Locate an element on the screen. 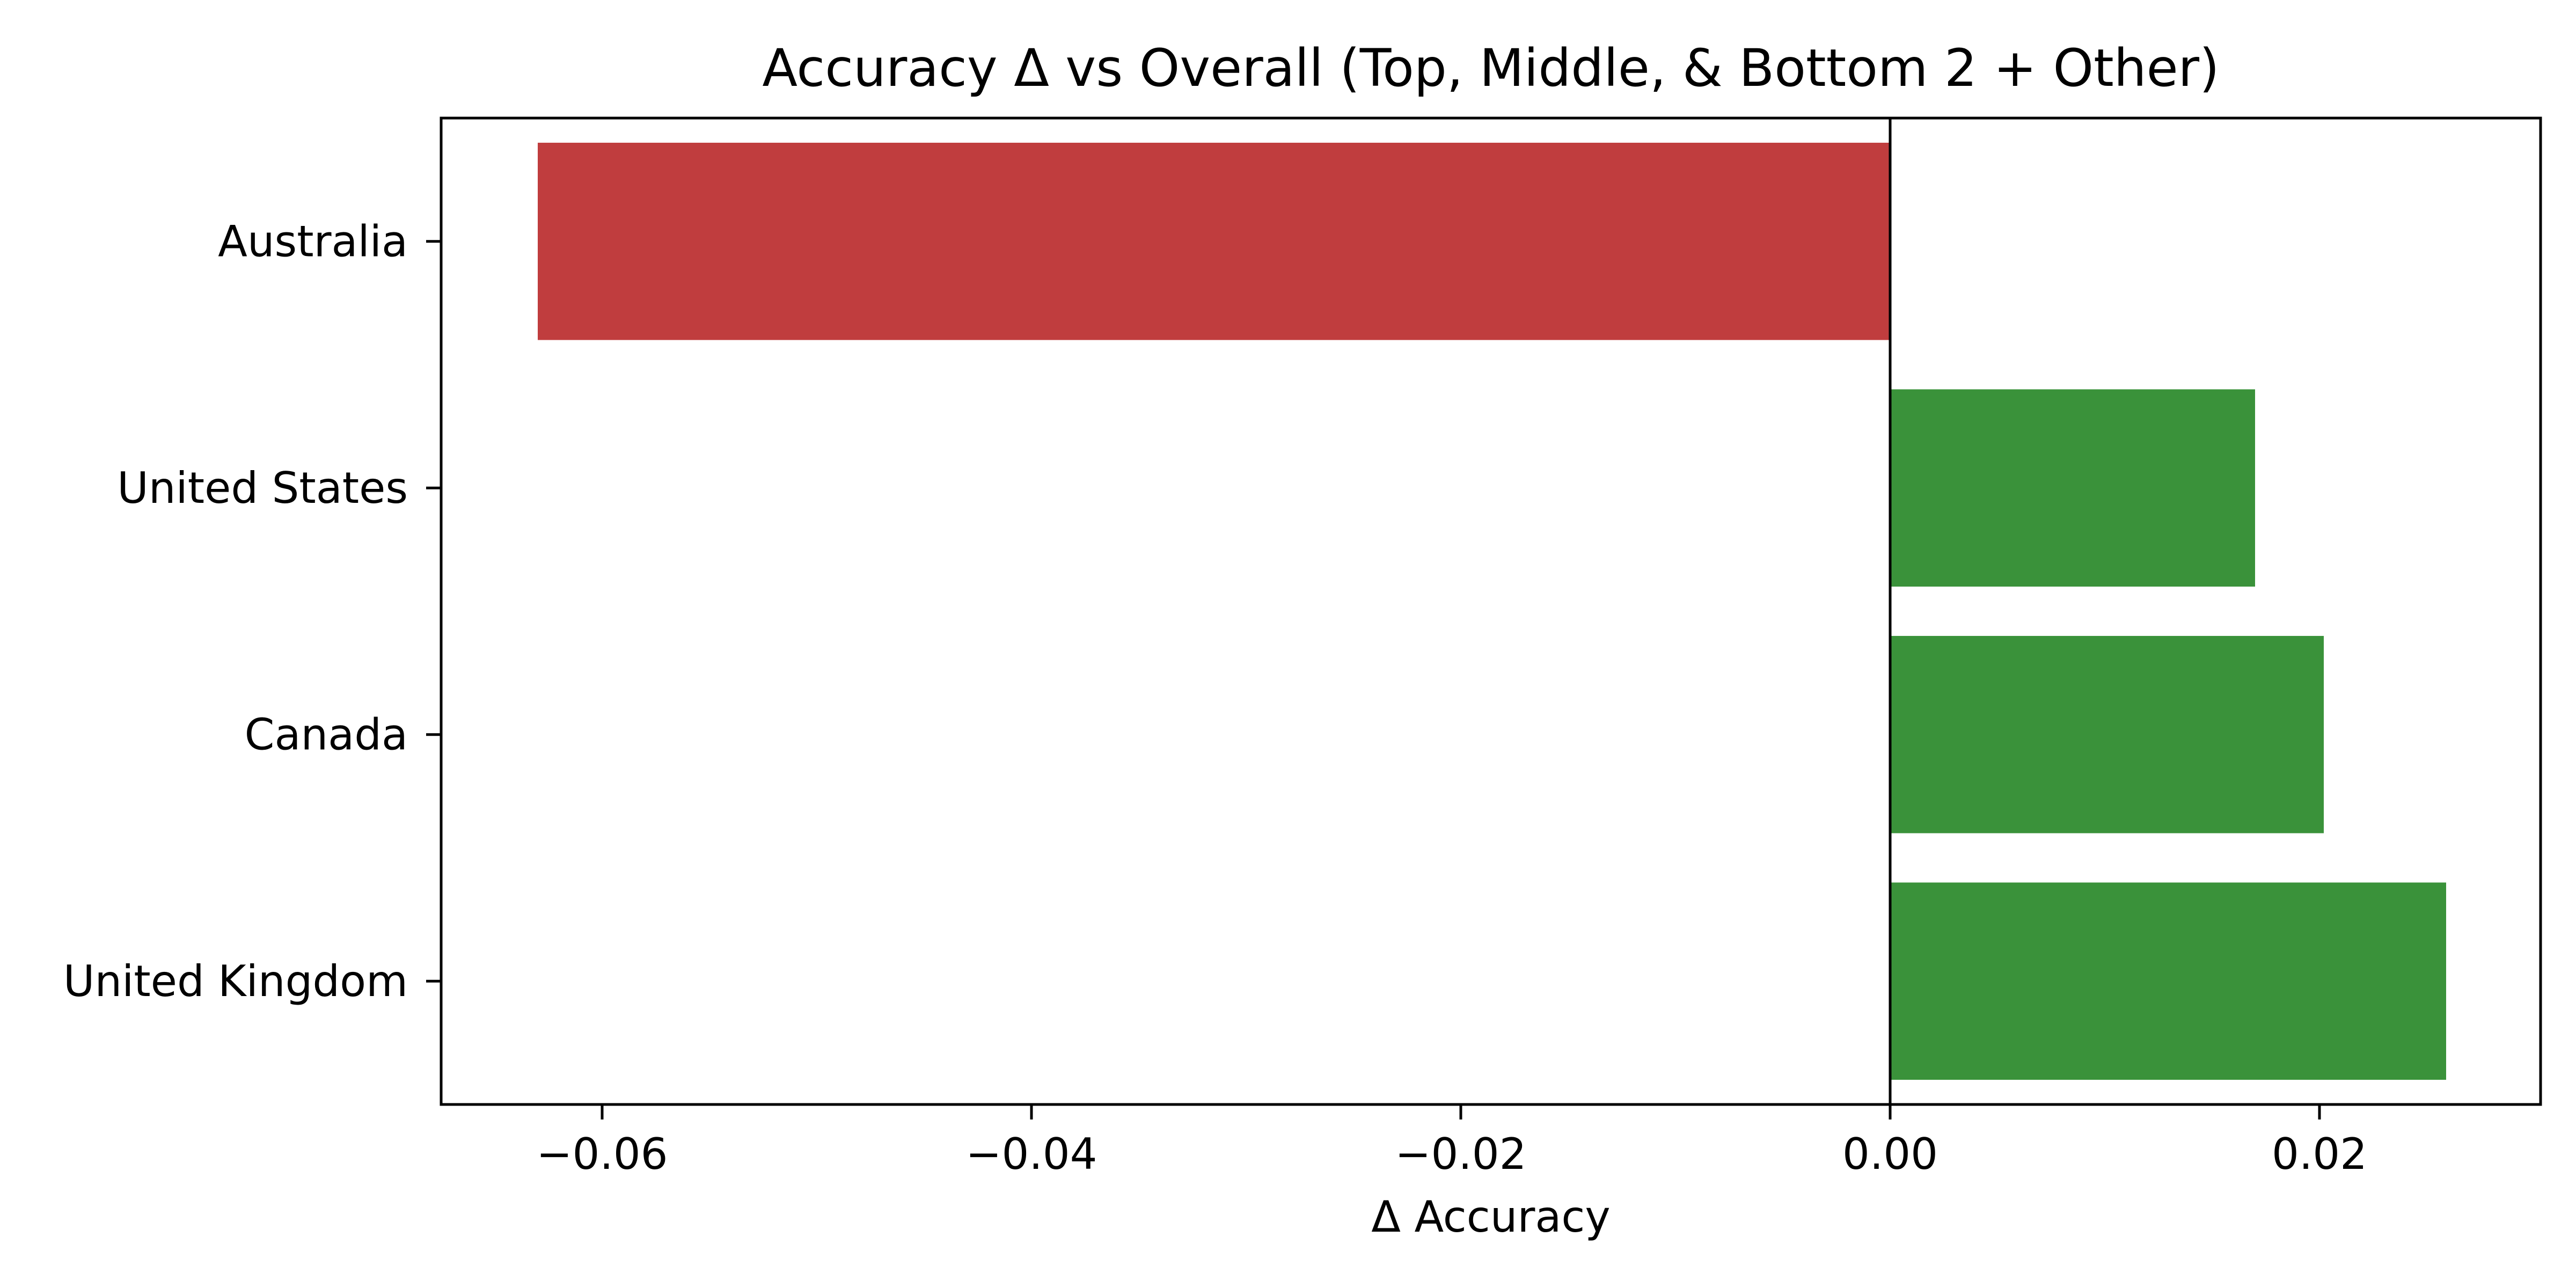 The height and width of the screenshot is (1288, 2576). x-tick-label: 0.00 is located at coordinates (1890, 1154).